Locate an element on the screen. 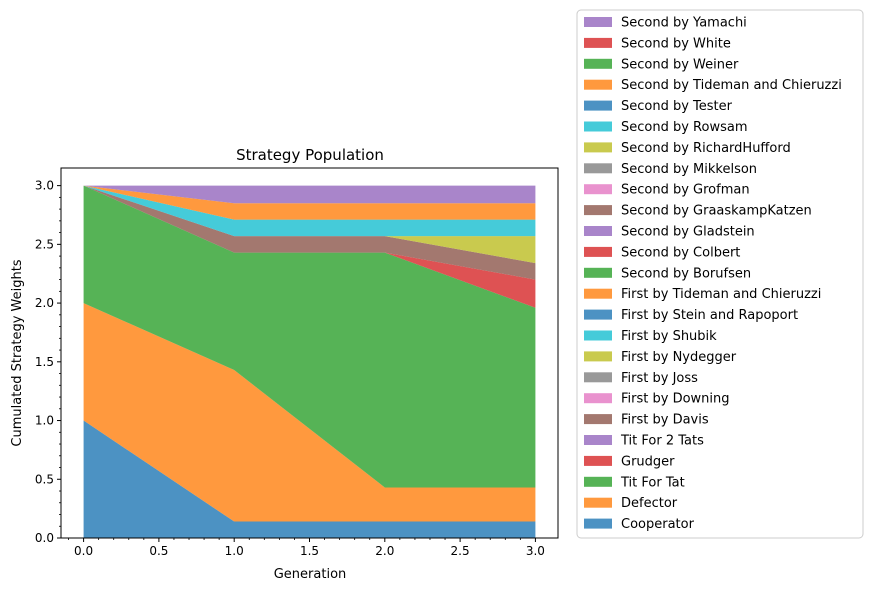 Image resolution: width=873 pixels, height=591 pixels. legend-label: First by Tideman and Chieruzzi is located at coordinates (721, 294).